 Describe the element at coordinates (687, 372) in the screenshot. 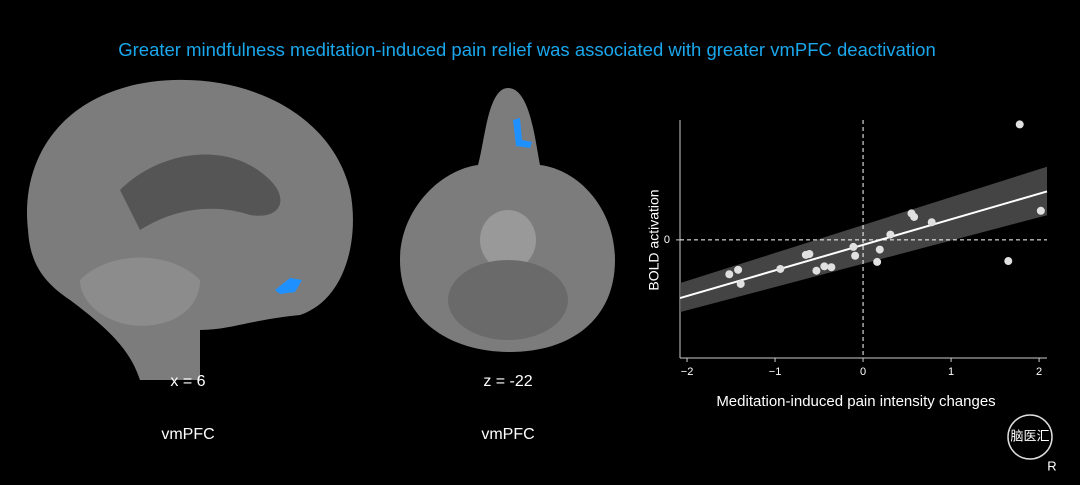

I see `x-tick-label: −2` at that location.